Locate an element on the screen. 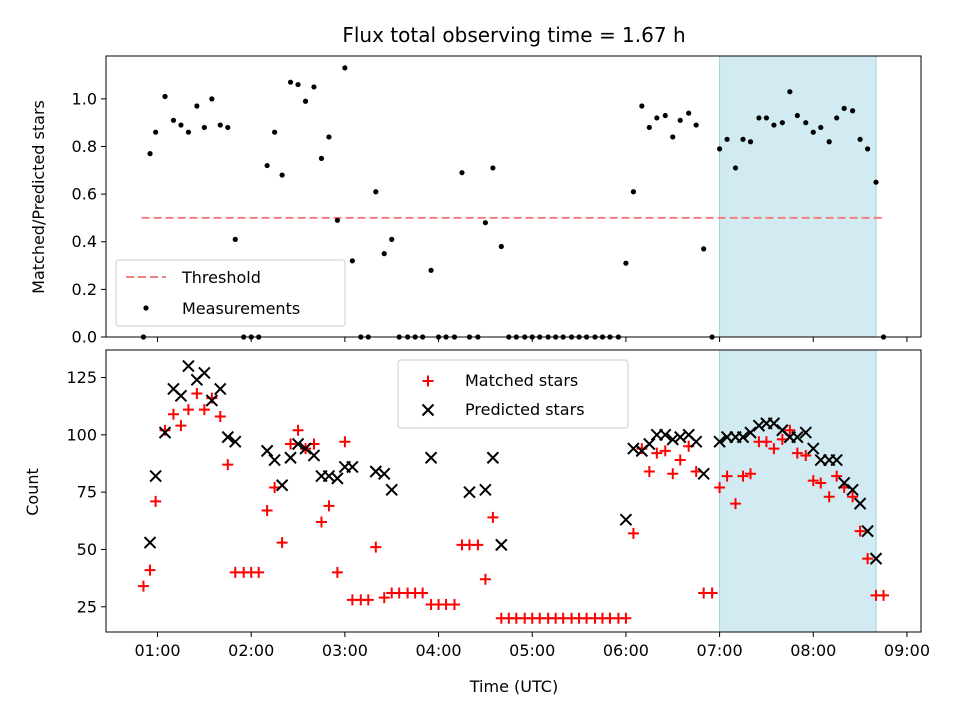 Image resolution: width=960 pixels, height=720 pixels. y-tick-label: 125 is located at coordinates (81, 377).